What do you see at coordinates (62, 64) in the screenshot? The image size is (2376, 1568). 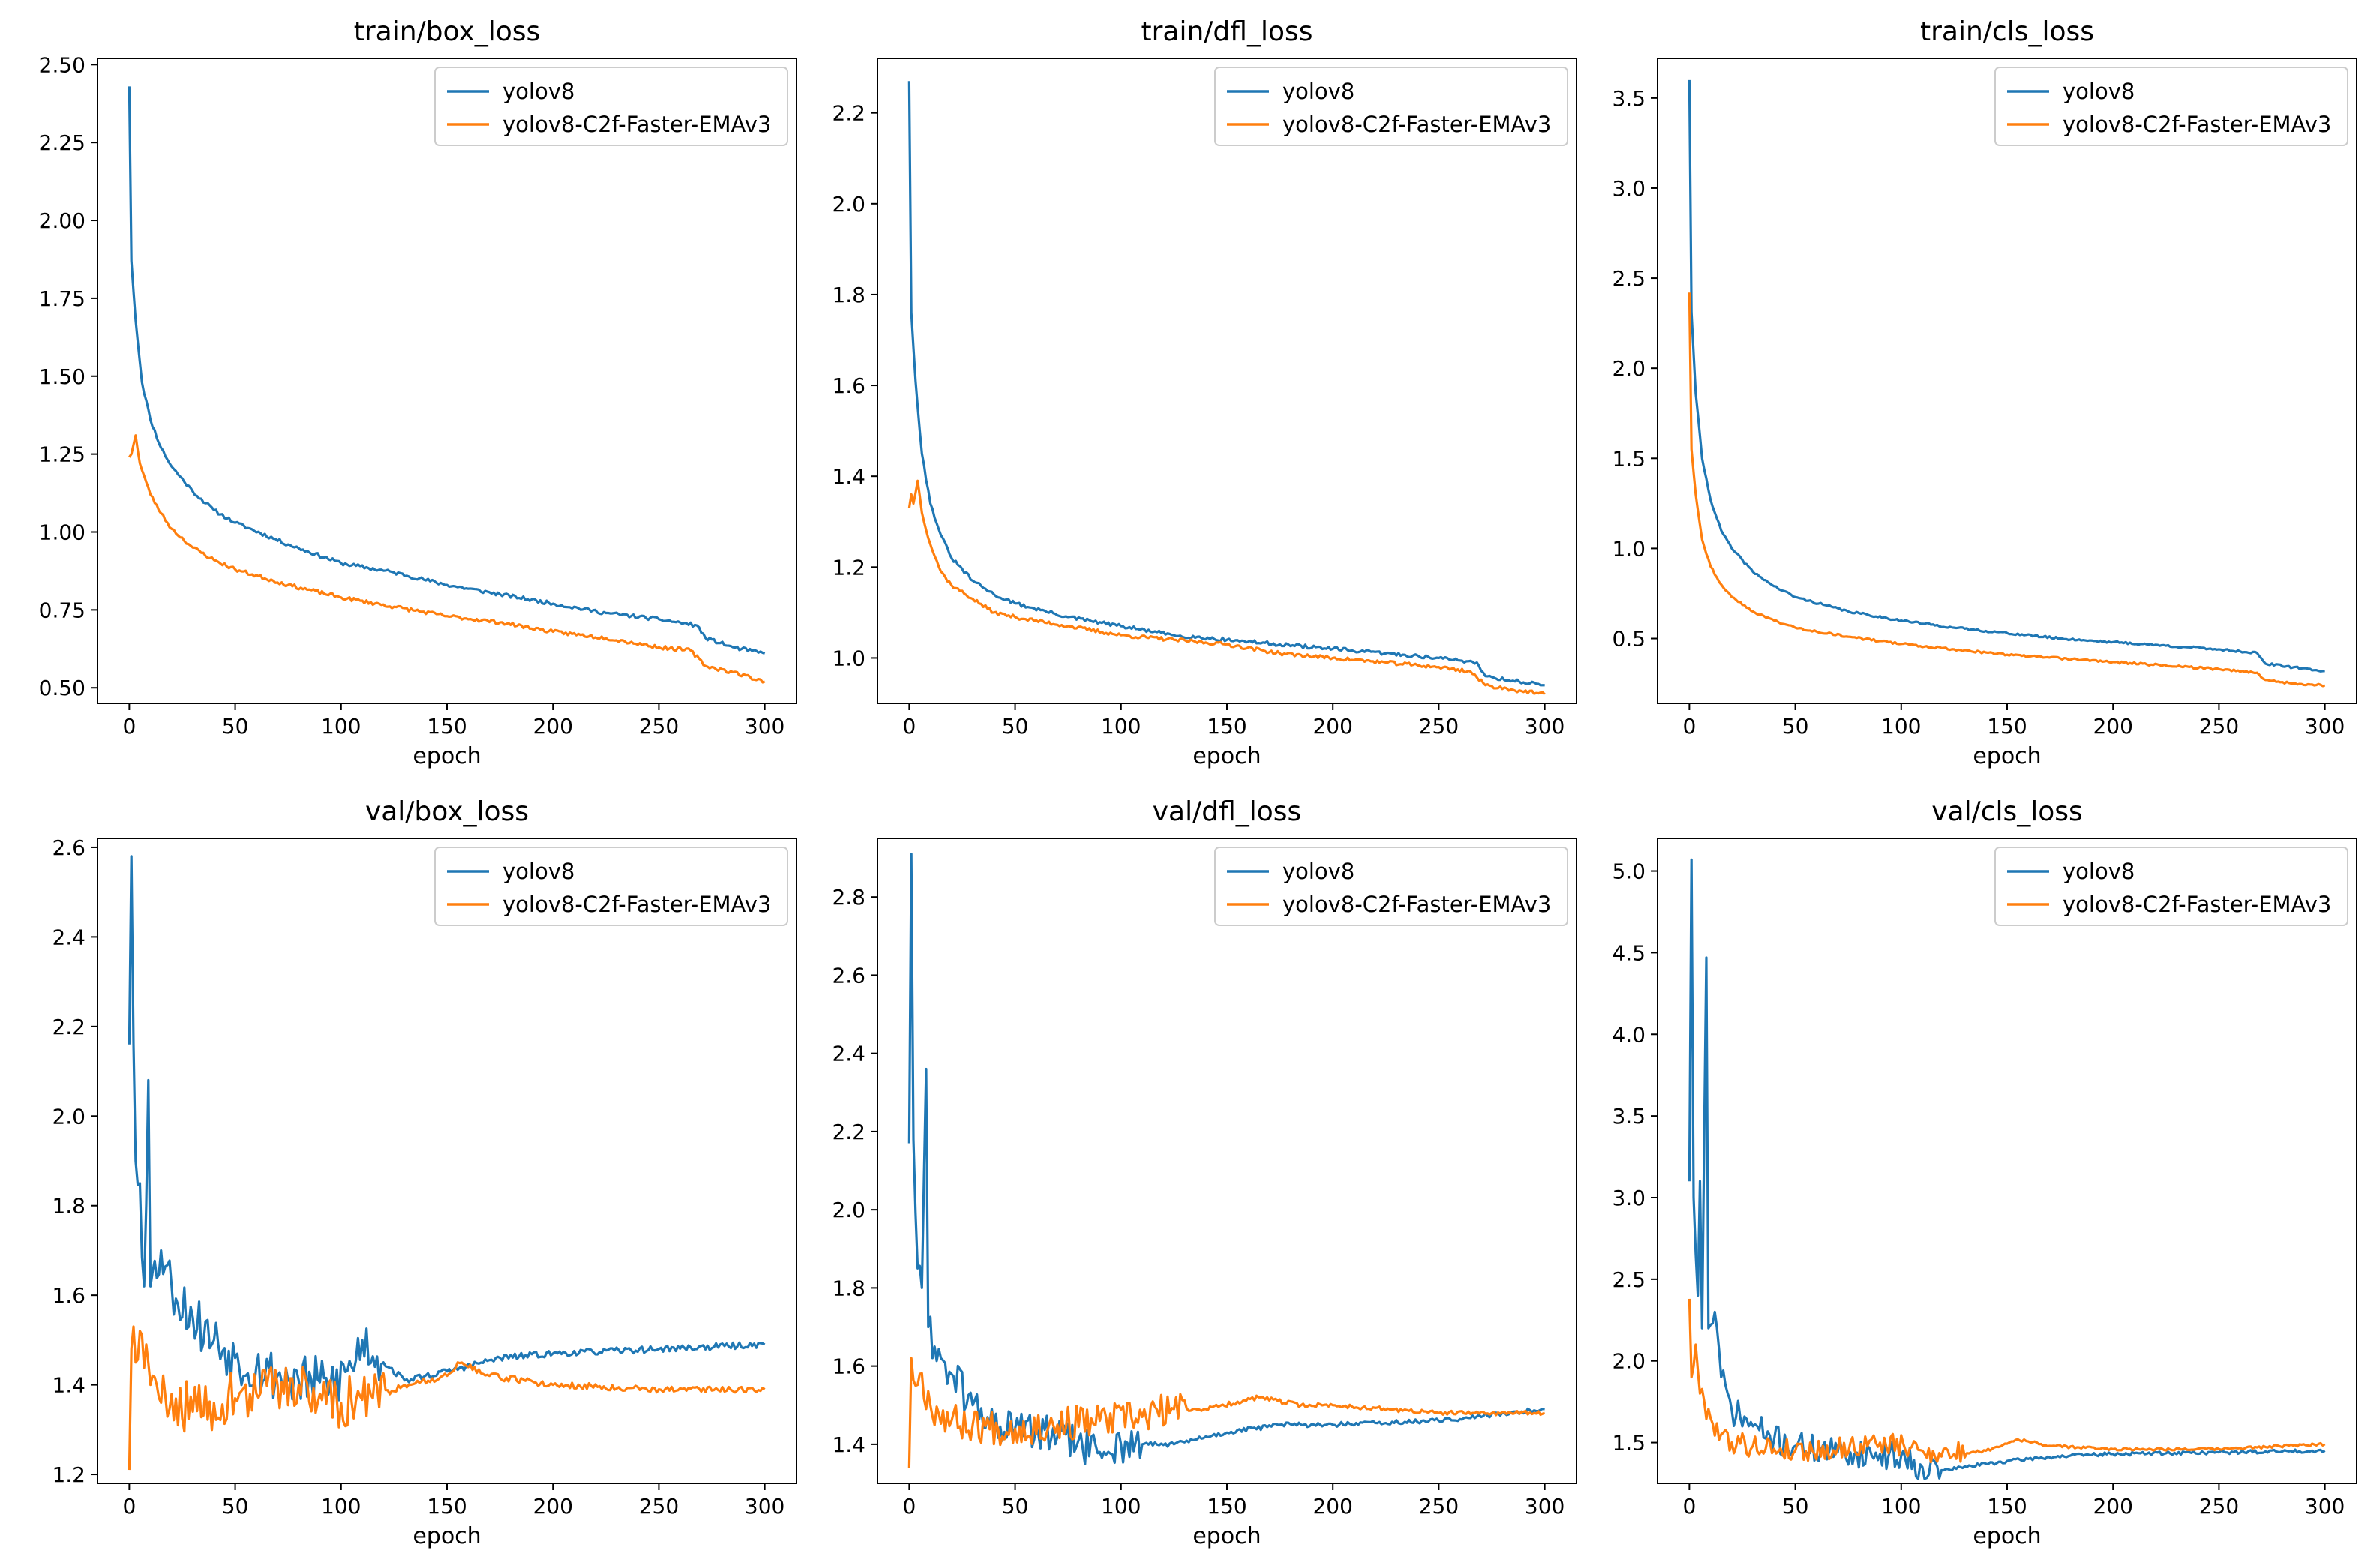 I see `y-tick-label: 2.50` at bounding box center [62, 64].